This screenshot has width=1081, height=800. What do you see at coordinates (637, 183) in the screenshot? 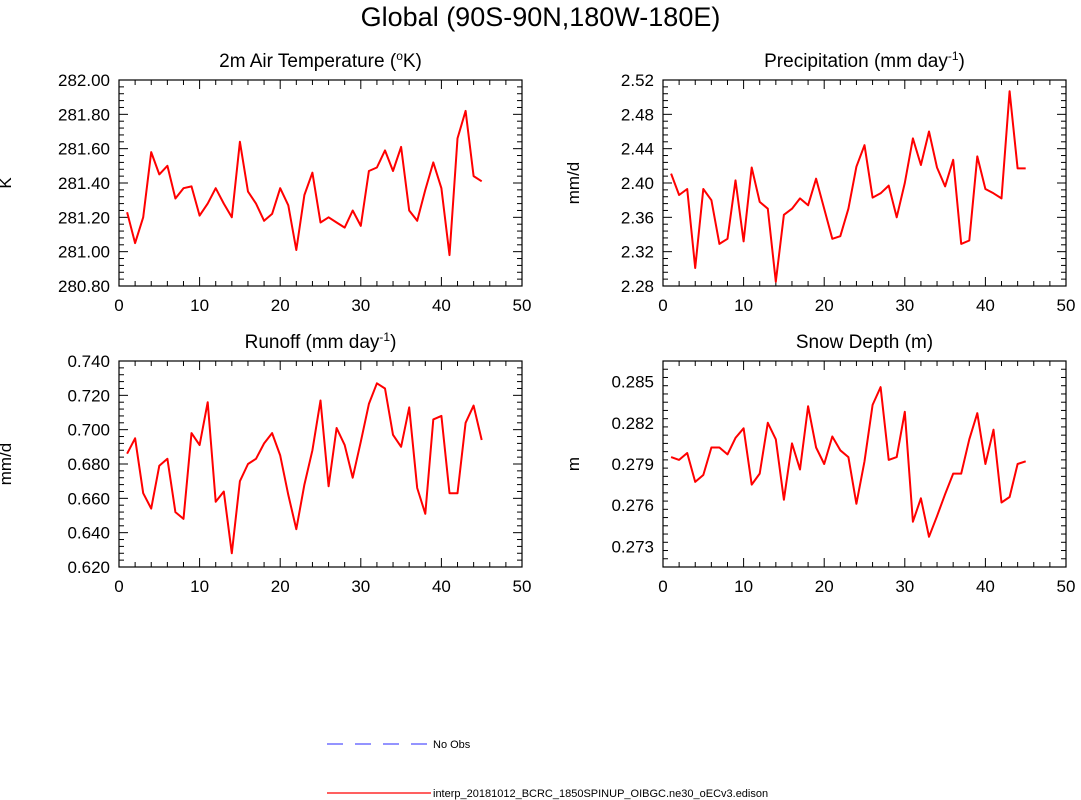
I see `y-tick-label: 2.40` at bounding box center [637, 183].